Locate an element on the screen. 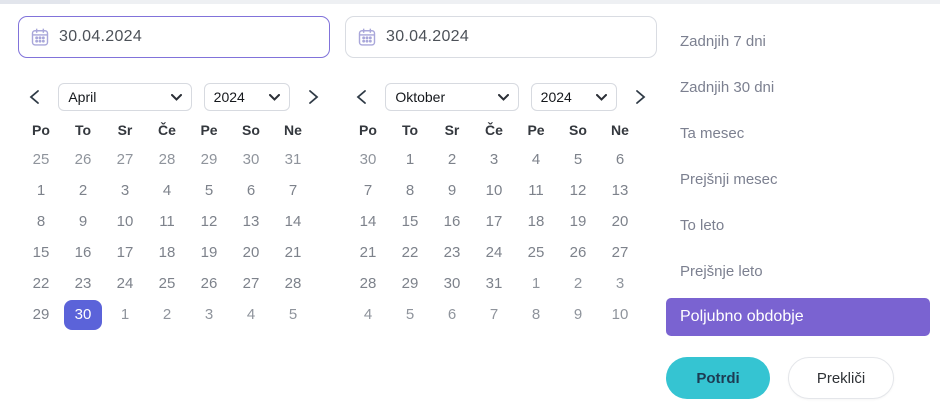 Image resolution: width=940 pixels, height=412 pixels. preset-item: To leto is located at coordinates (702, 225).